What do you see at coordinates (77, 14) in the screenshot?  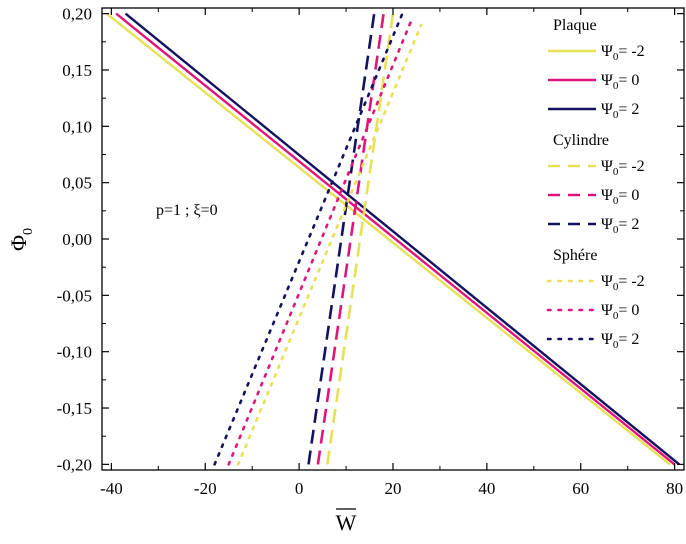 I see `y-tick-label: 0,20` at bounding box center [77, 14].